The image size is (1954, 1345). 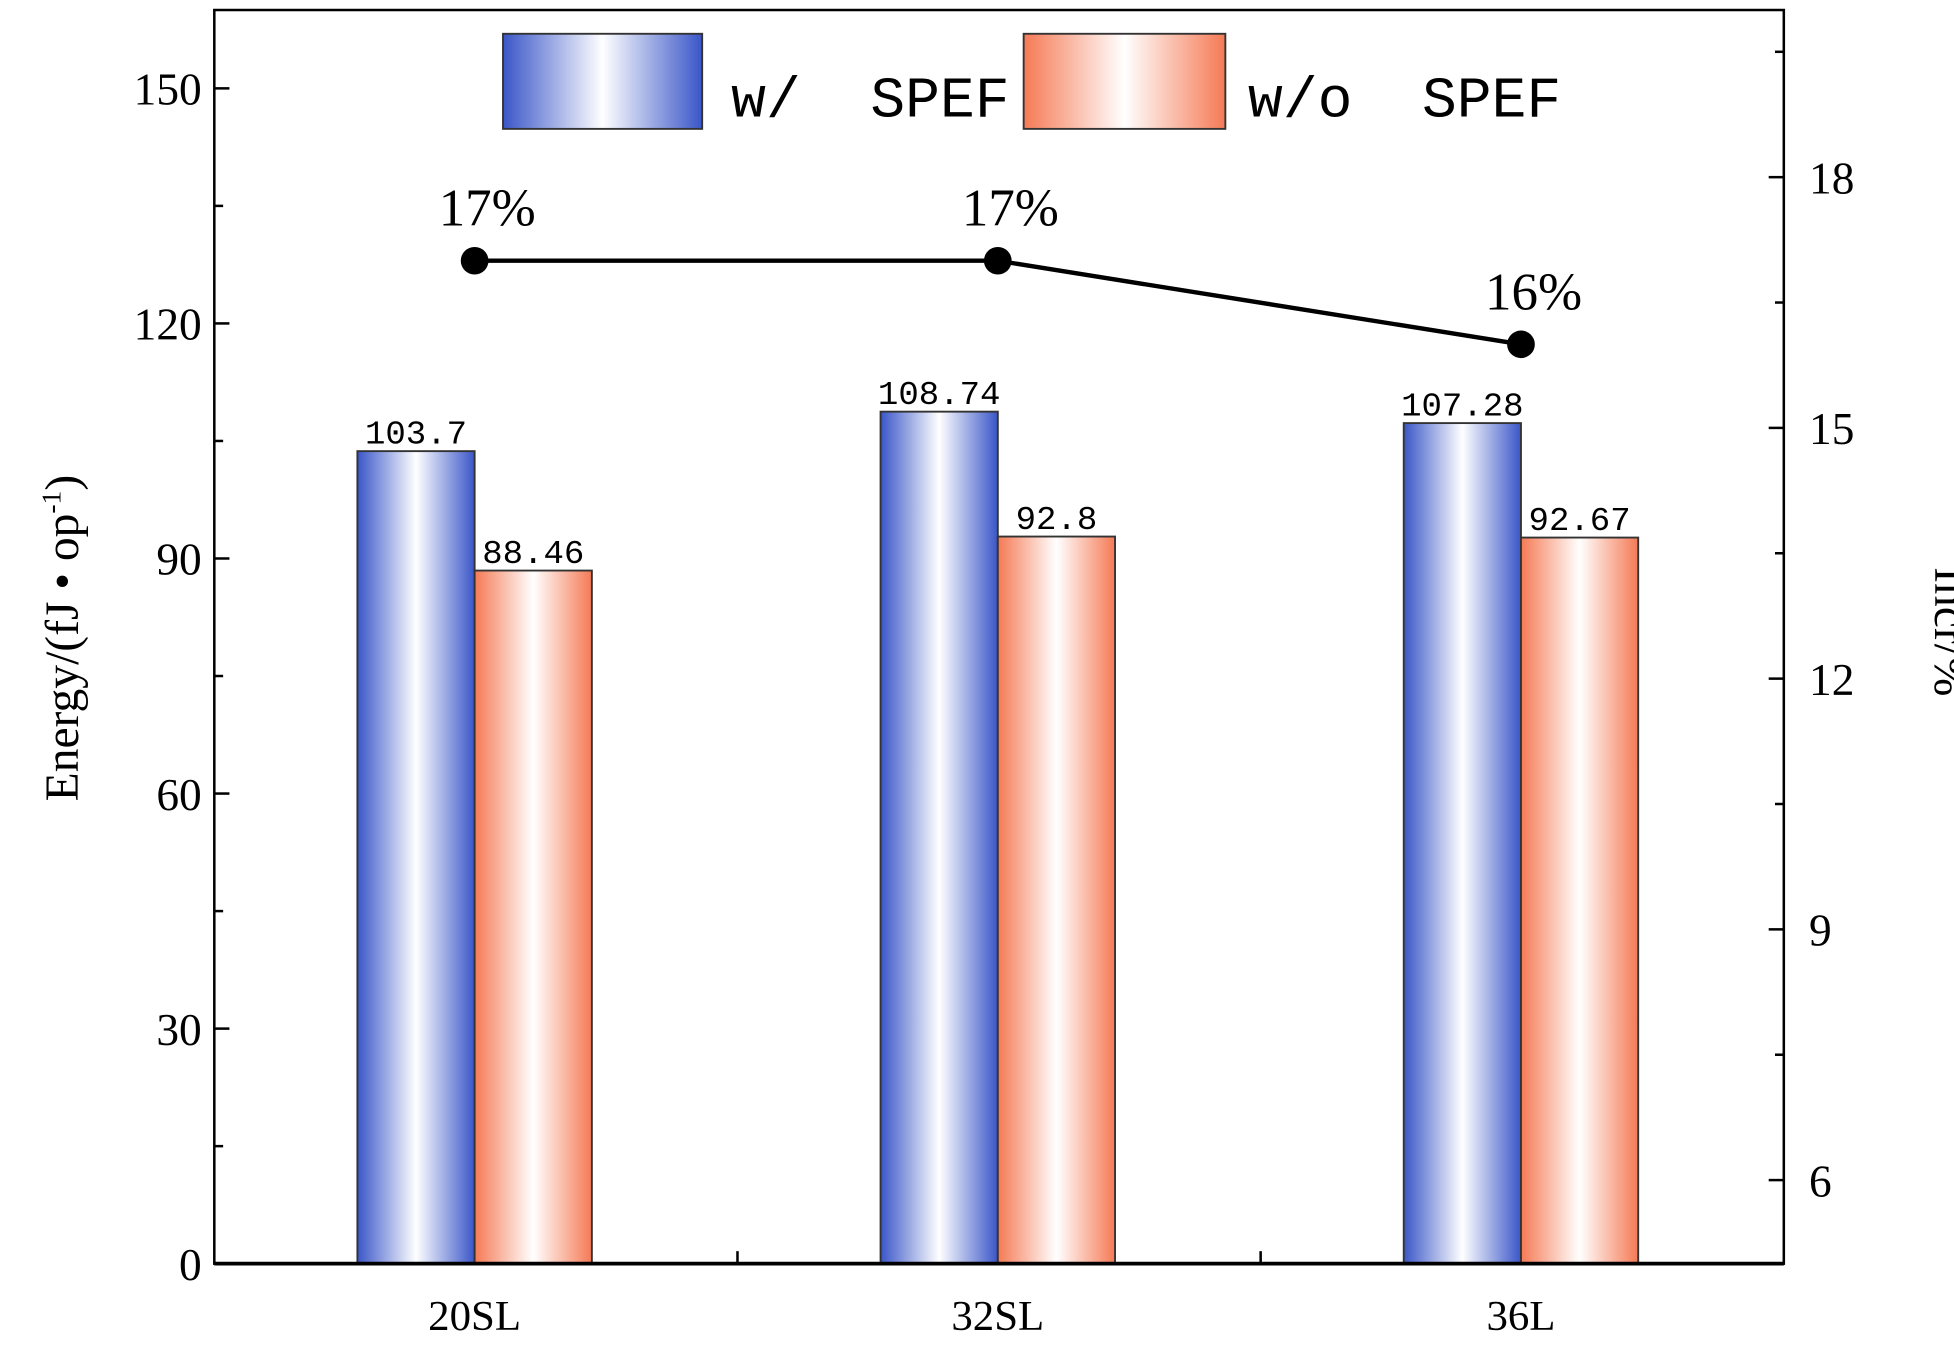 I want to click on y2-tick-label: 15, so click(x=1831, y=429).